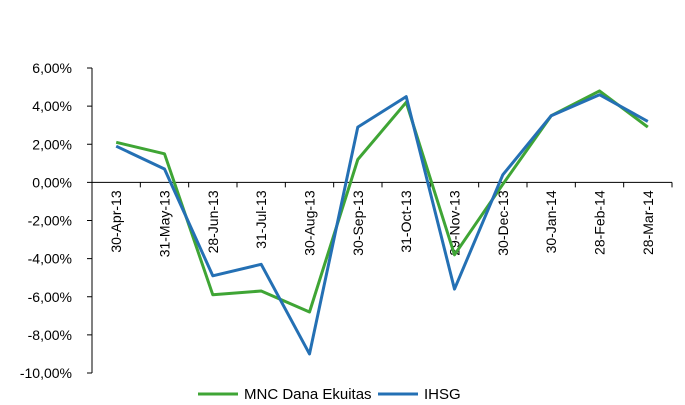  Describe the element at coordinates (52, 144) in the screenshot. I see `y-tick-label: 2,00%` at that location.